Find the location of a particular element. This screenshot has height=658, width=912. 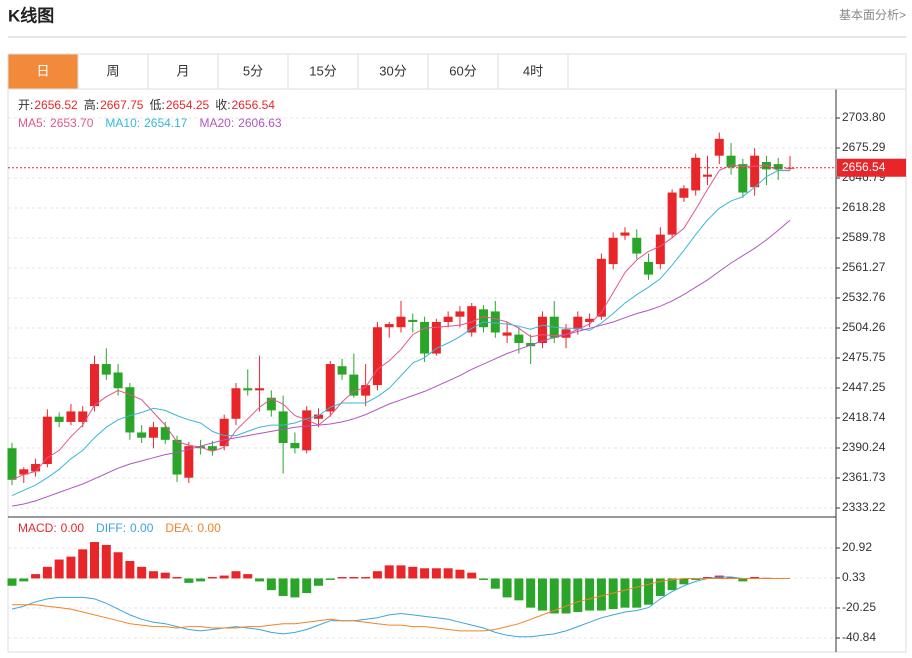

y-tick-label: 0.33 is located at coordinates (854, 577).